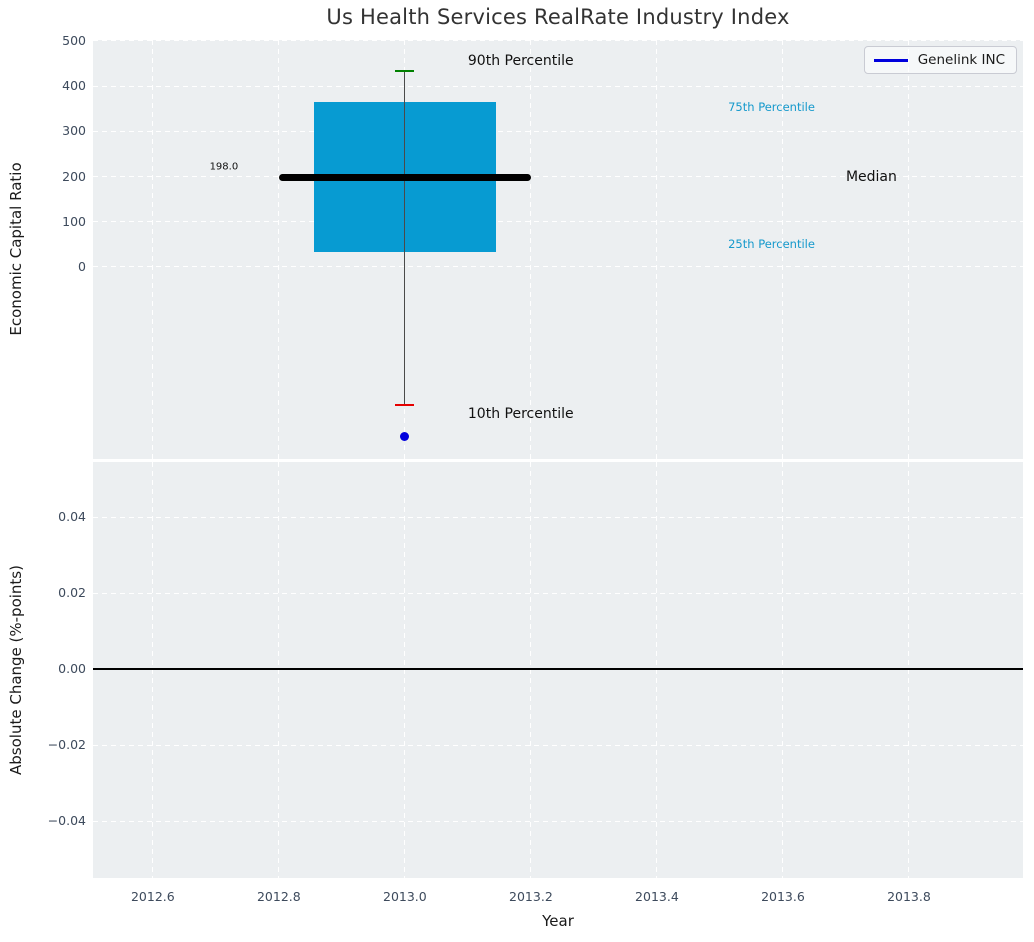  Describe the element at coordinates (72, 593) in the screenshot. I see `y-tick-label: 0.02` at that location.